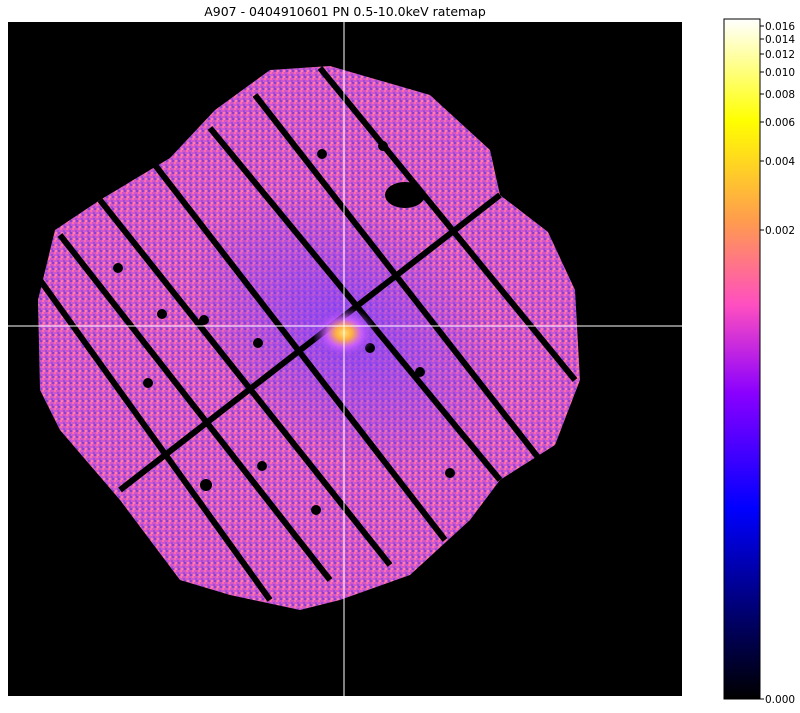 This screenshot has width=800, height=713. I want to click on colorbar-tick-label: 0.010, so click(780, 73).